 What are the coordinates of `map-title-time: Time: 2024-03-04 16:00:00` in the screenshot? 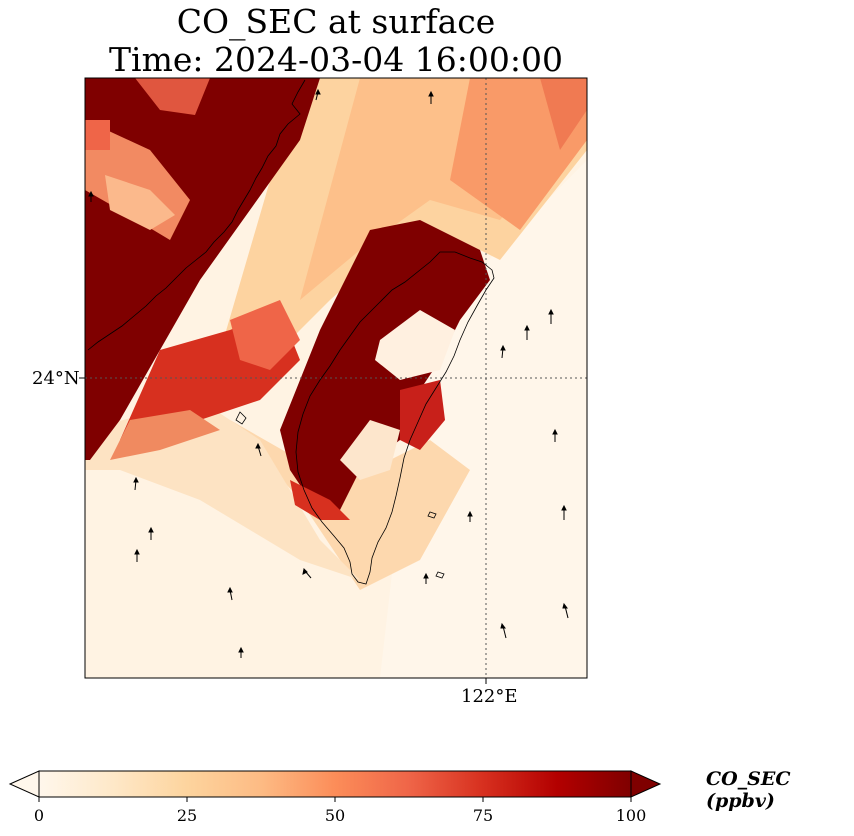 It's located at (336, 59).